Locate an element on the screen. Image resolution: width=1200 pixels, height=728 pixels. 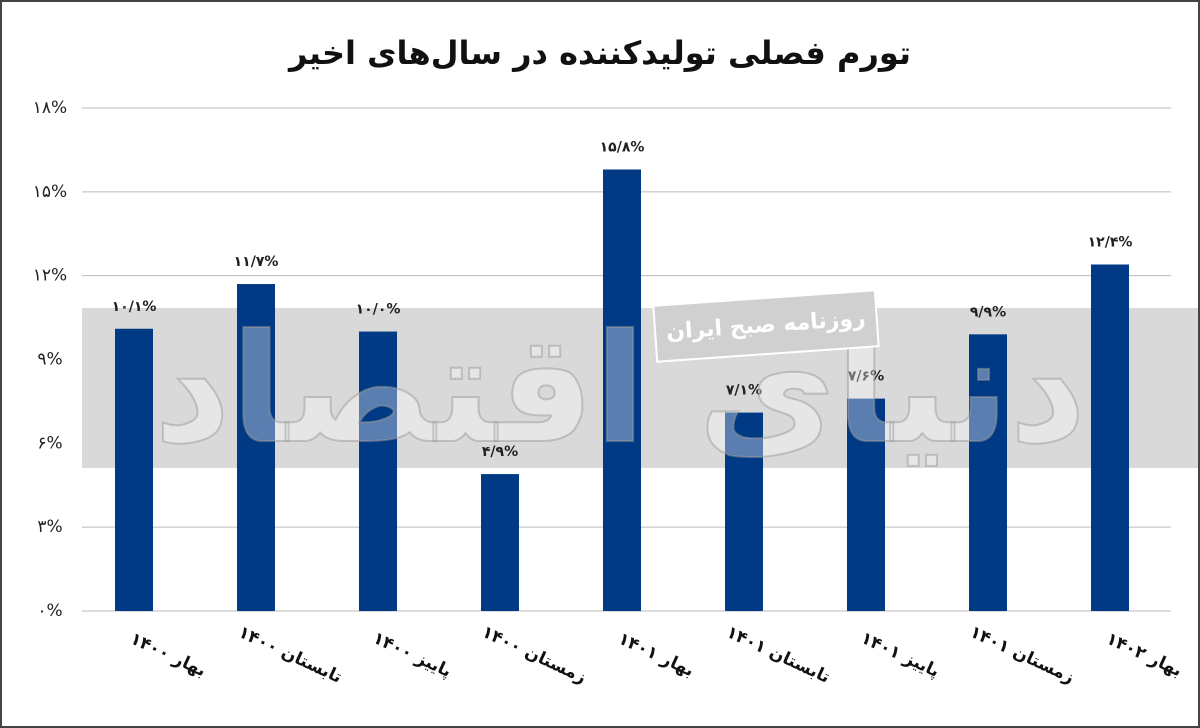
y-tick-label: ۱۸% is located at coordinates (50, 108).